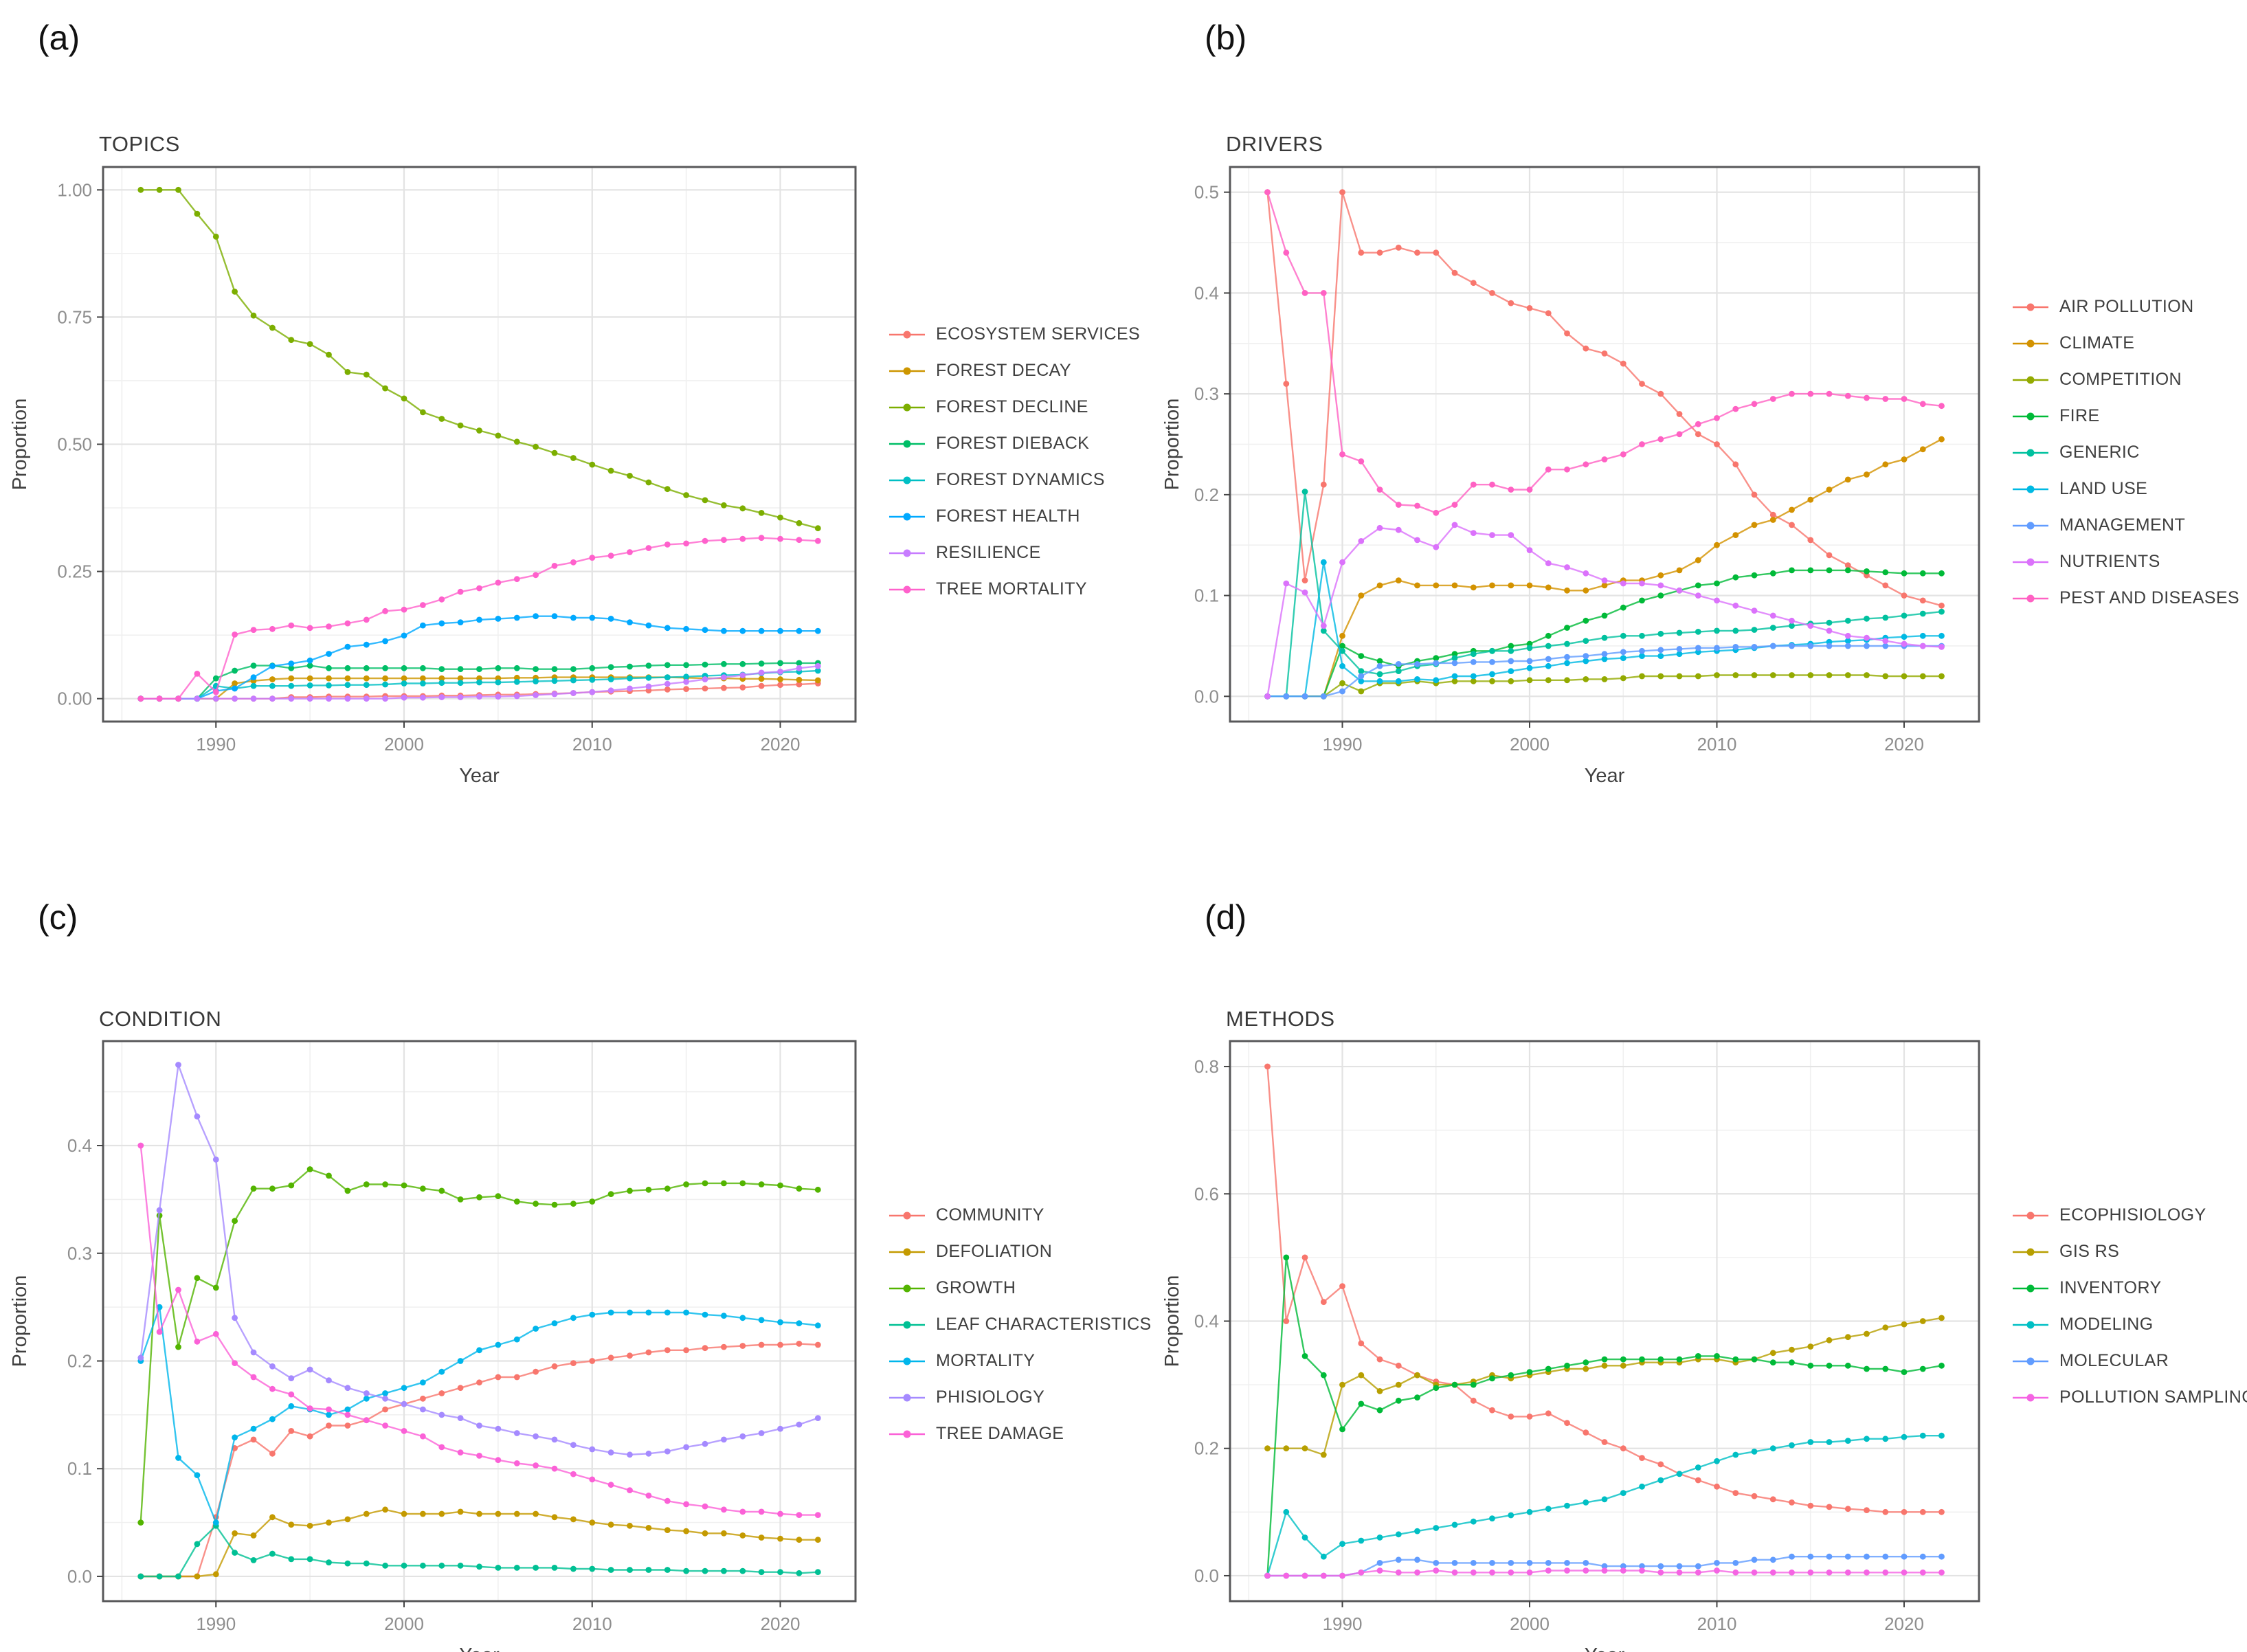 This screenshot has width=2247, height=1652. I want to click on svg-text: 0.75, so click(74, 316).